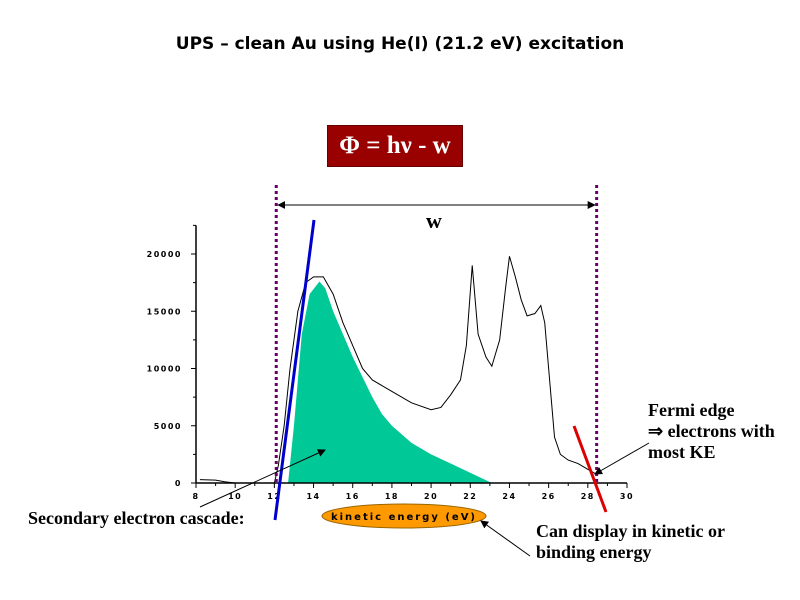 The height and width of the screenshot is (600, 800). What do you see at coordinates (164, 254) in the screenshot?
I see `y-tick-label: 20000` at bounding box center [164, 254].